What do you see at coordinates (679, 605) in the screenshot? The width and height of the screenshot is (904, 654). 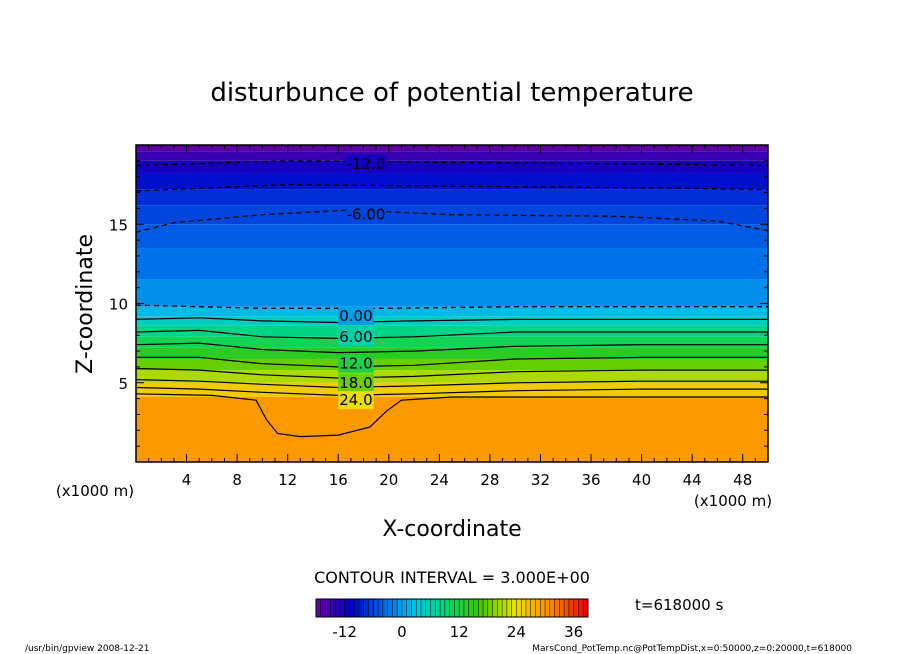 I see `time-label: t=618000 s` at bounding box center [679, 605].